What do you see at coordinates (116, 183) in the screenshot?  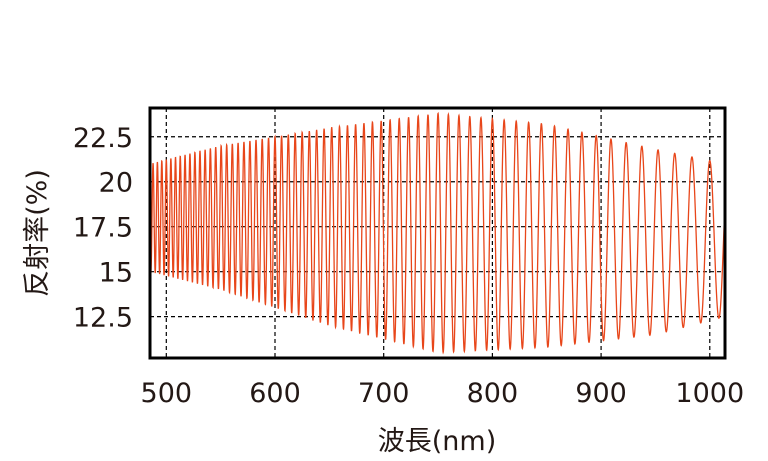 I see `y-tick-label: 20` at bounding box center [116, 183].